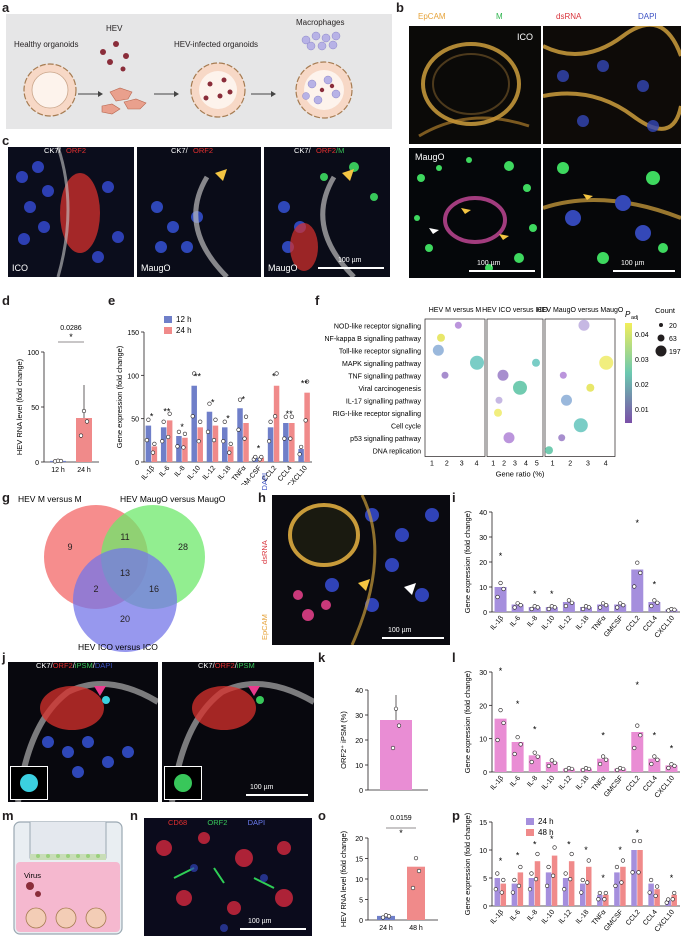  What do you see at coordinates (262, 497) in the screenshot?
I see `panel-letter-h: h` at bounding box center [262, 497].